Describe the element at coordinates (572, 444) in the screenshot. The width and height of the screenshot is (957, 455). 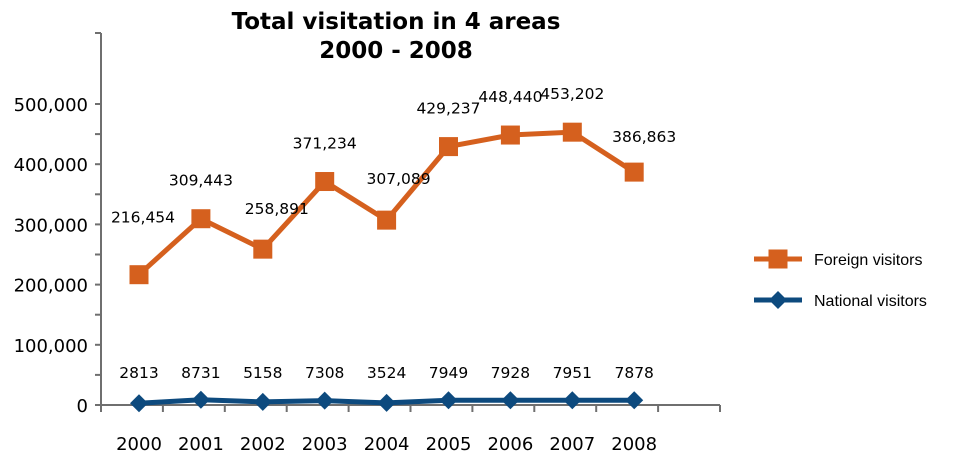
I see `x-tick-label: 2007` at that location.